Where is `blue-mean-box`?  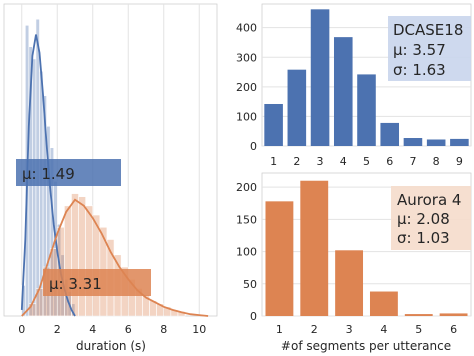 blue-mean-box is located at coordinates (68, 172).